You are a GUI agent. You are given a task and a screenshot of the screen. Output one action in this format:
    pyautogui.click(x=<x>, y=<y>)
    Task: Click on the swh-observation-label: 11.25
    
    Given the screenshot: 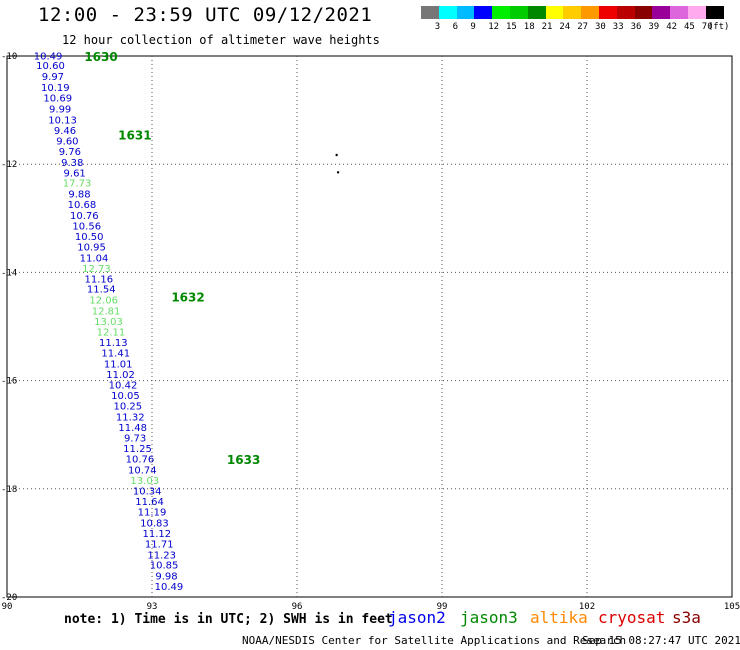 What is the action you would take?
    pyautogui.click(x=137, y=449)
    